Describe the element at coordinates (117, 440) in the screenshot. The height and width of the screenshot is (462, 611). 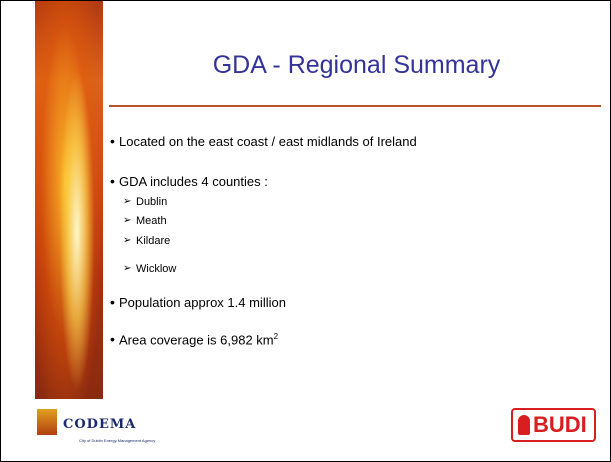
I see `logo-tagline: City of Dublin Energy Management Agency` at that location.